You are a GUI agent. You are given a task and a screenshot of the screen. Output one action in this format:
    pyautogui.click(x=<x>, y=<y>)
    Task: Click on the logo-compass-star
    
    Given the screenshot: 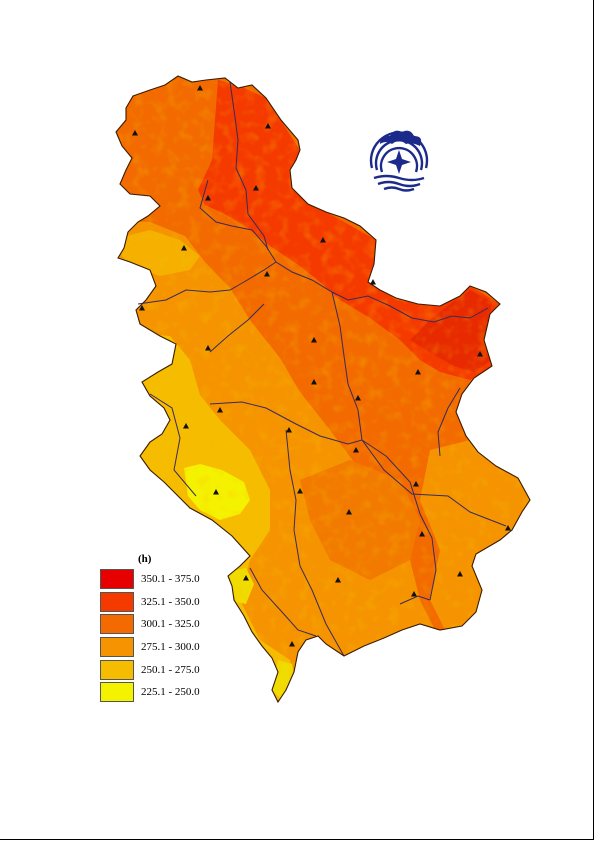 What is the action you would take?
    pyautogui.click(x=399, y=162)
    